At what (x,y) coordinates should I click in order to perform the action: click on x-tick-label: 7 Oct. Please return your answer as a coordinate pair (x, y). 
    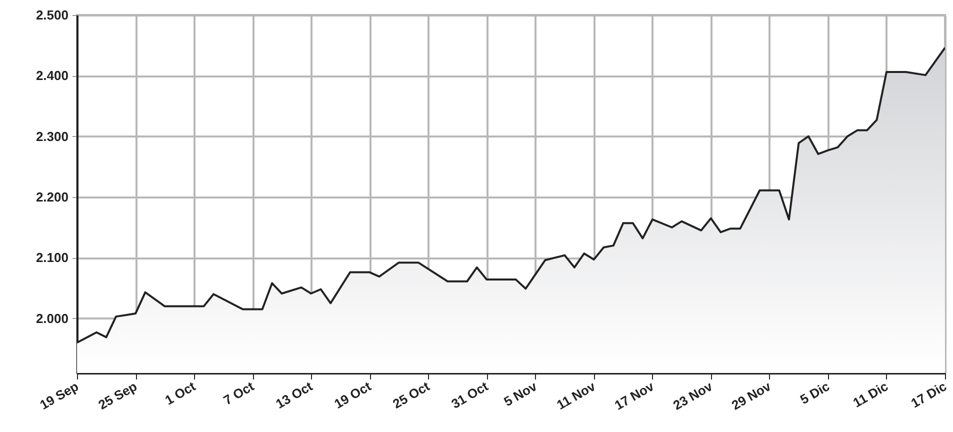
    Looking at the image, I should click on (239, 393).